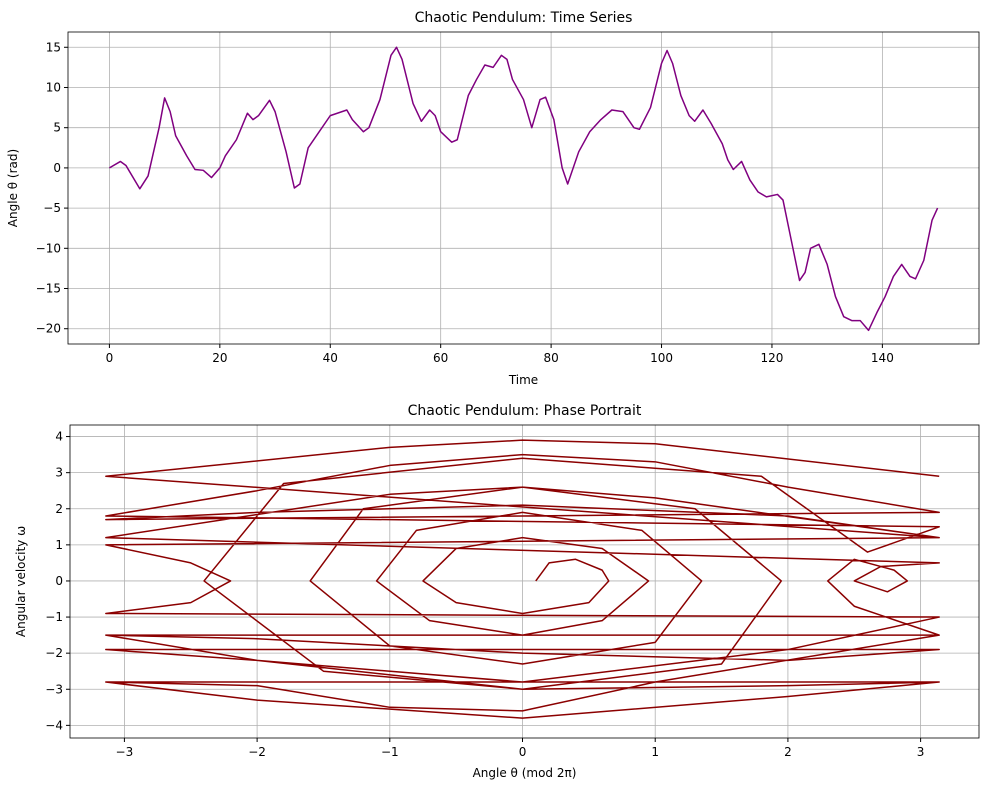  I want to click on x-tick-label: 140, so click(882, 358).